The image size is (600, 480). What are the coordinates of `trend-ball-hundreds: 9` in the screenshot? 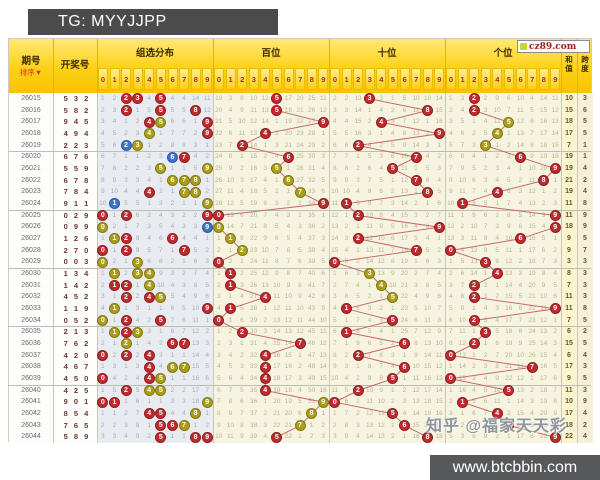 It's located at (323, 122).